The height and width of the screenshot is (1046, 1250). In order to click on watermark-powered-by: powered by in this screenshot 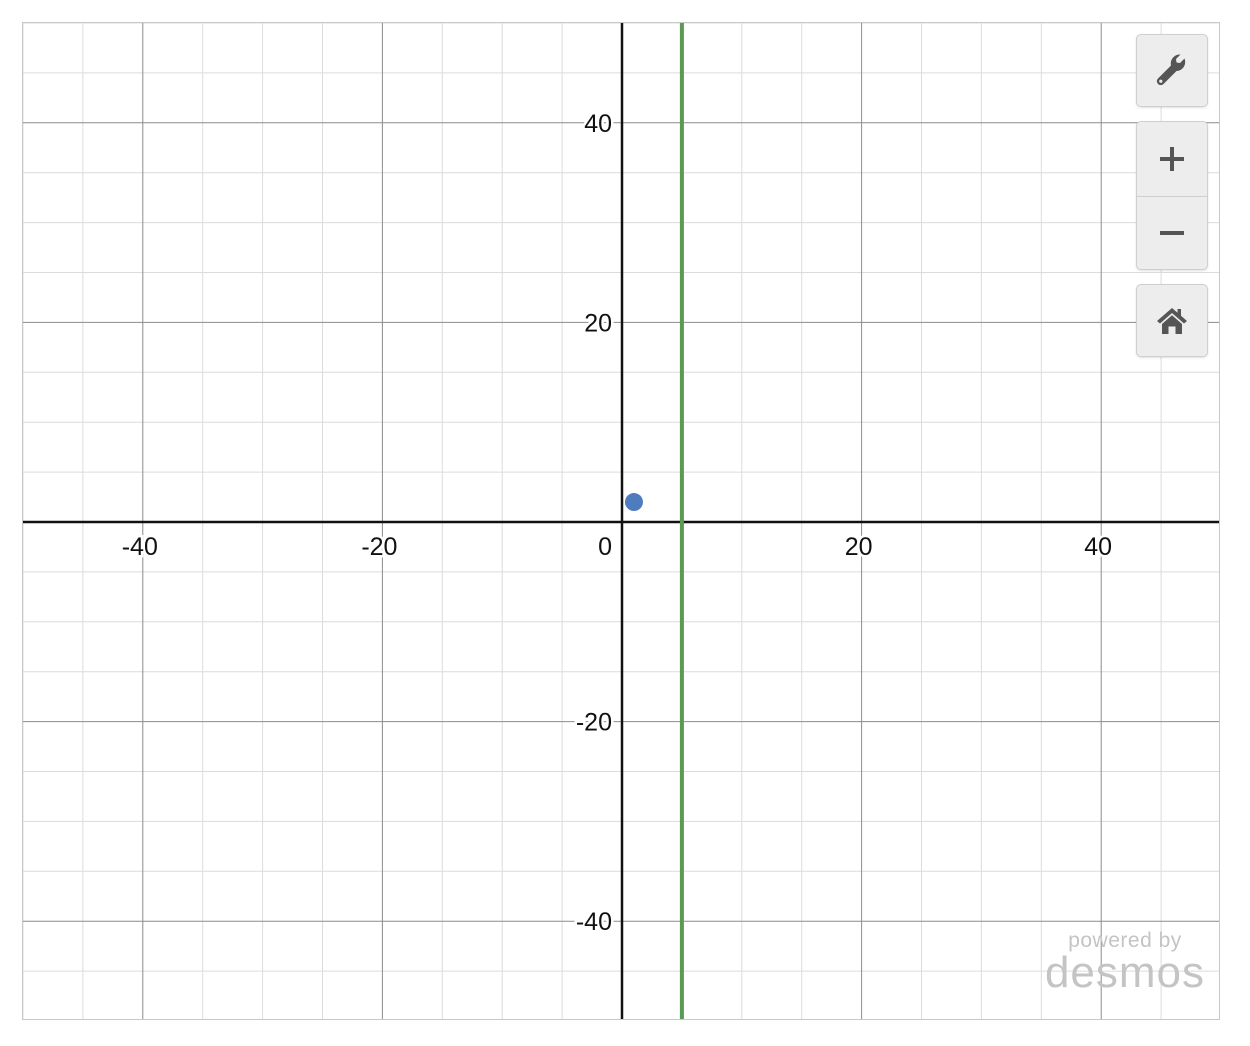, I will do `click(1125, 940)`.